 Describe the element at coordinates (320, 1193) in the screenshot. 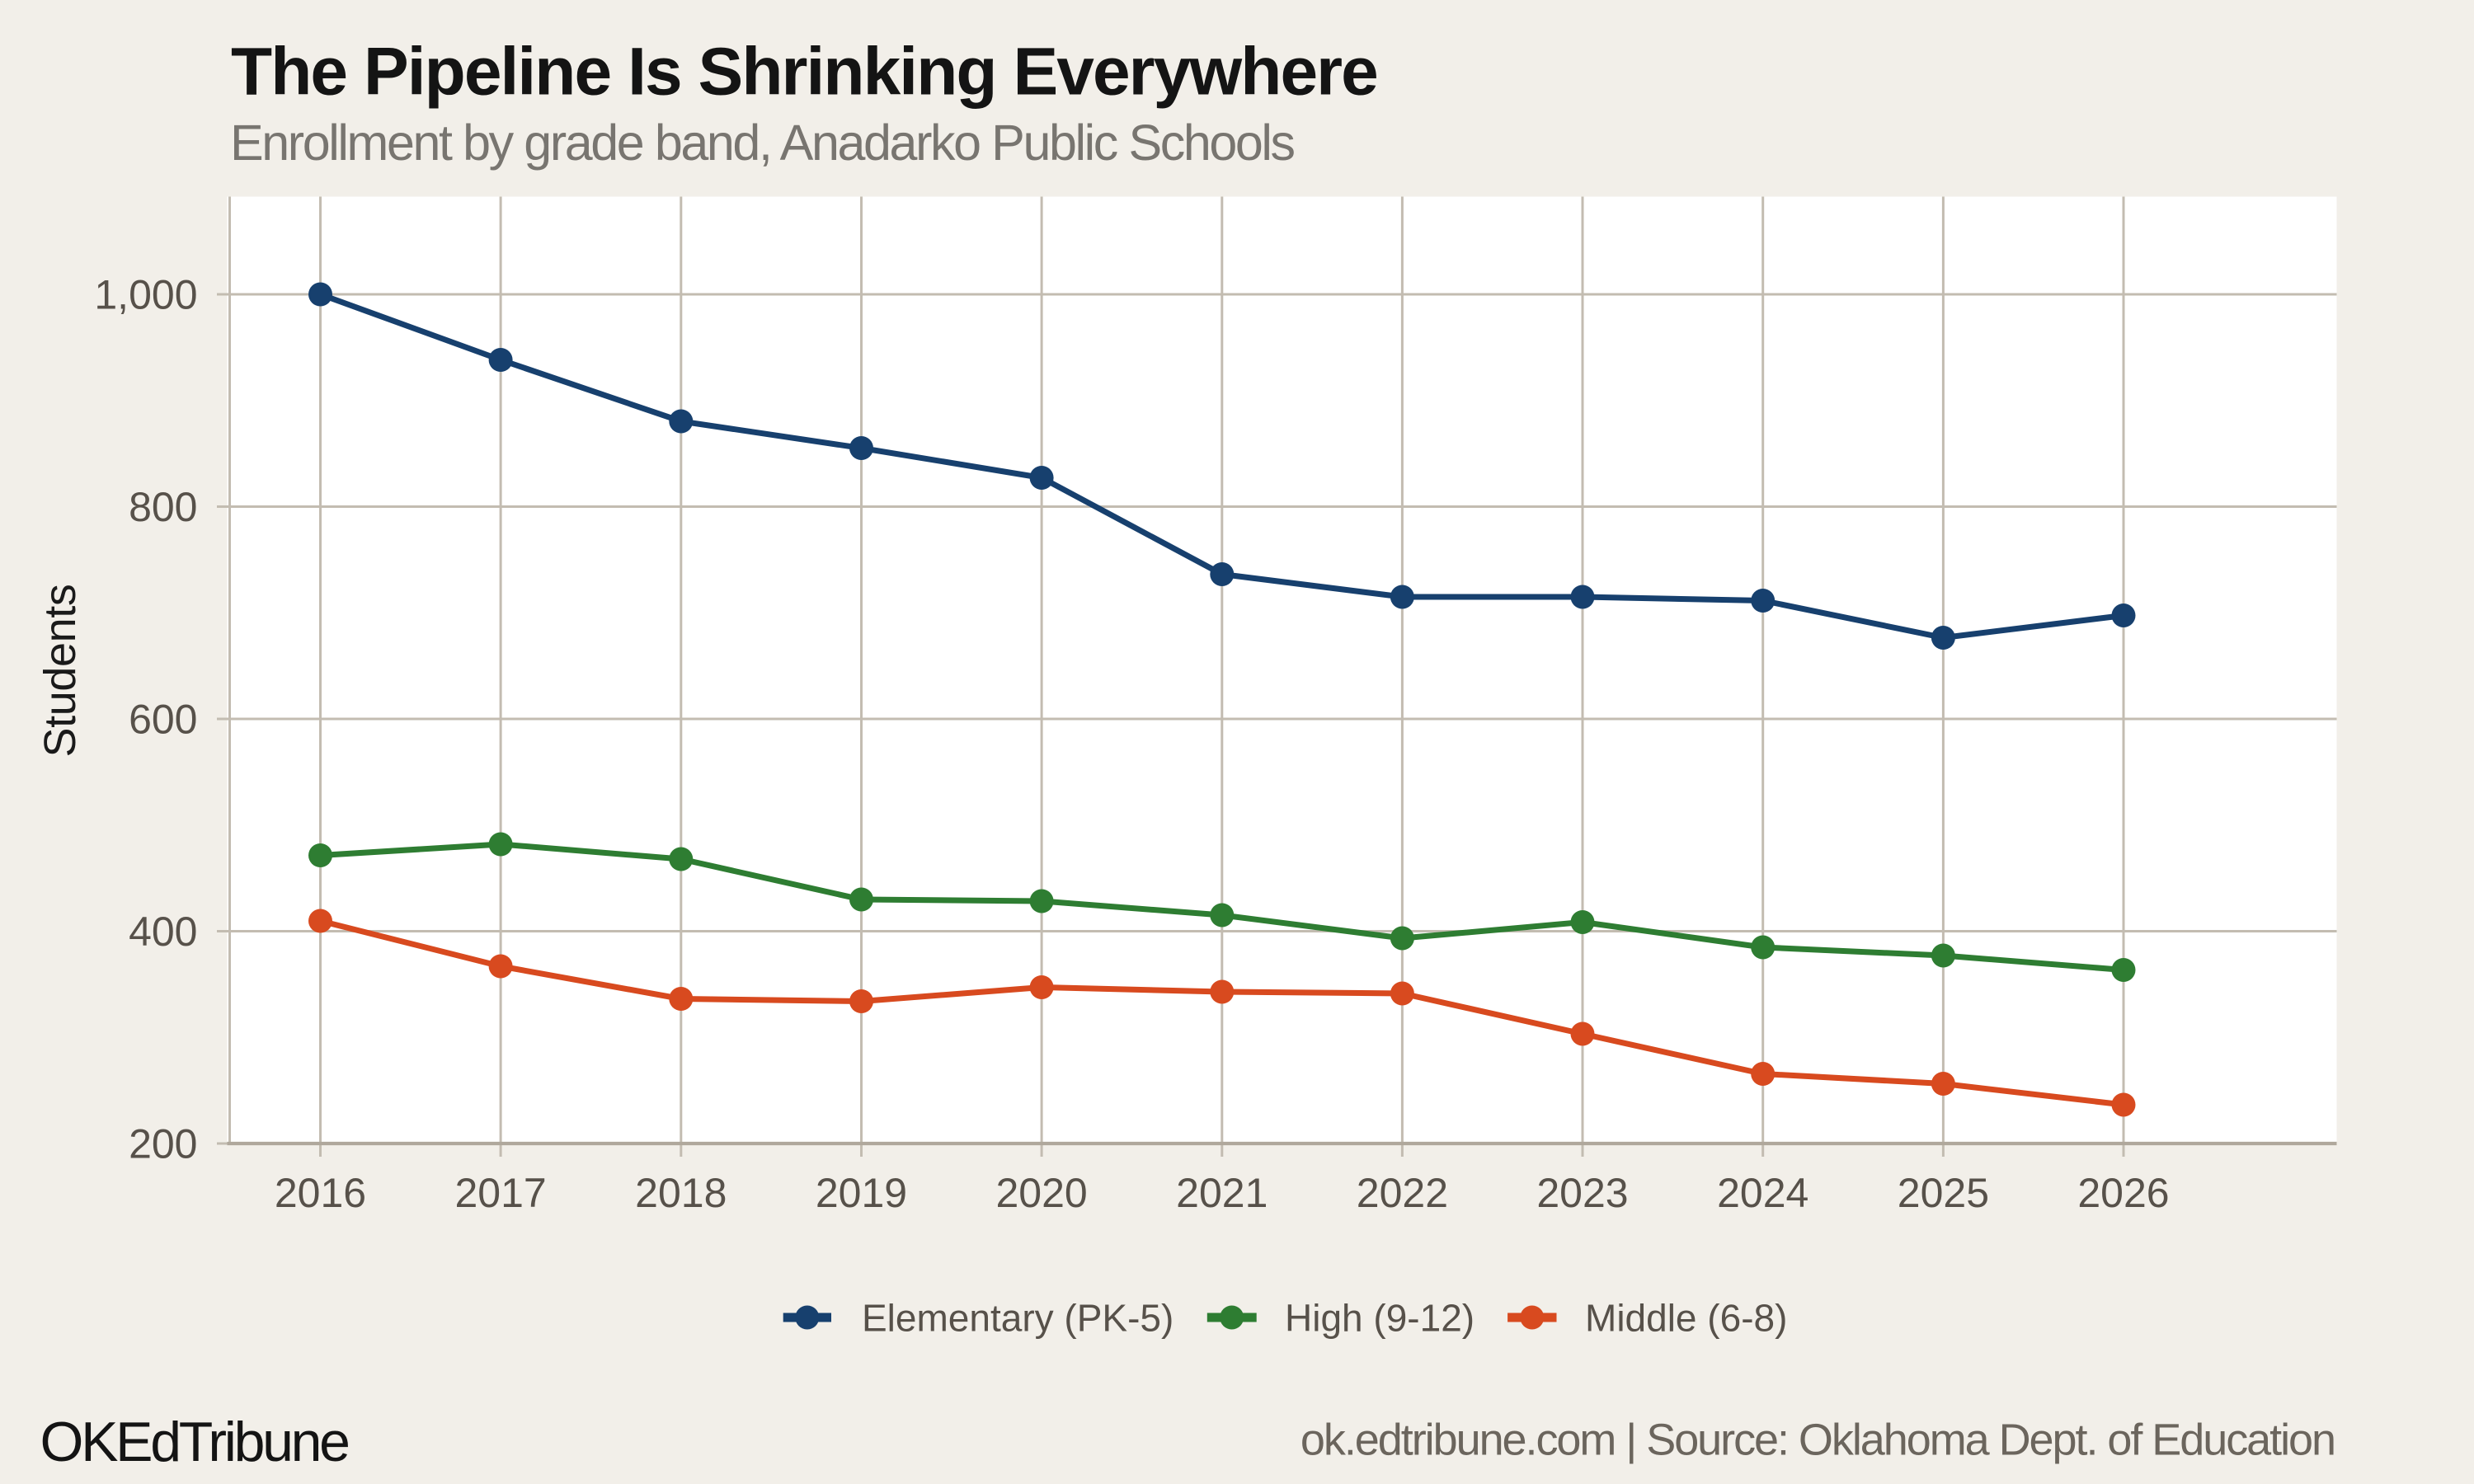

I see `svg-text: 2016` at that location.